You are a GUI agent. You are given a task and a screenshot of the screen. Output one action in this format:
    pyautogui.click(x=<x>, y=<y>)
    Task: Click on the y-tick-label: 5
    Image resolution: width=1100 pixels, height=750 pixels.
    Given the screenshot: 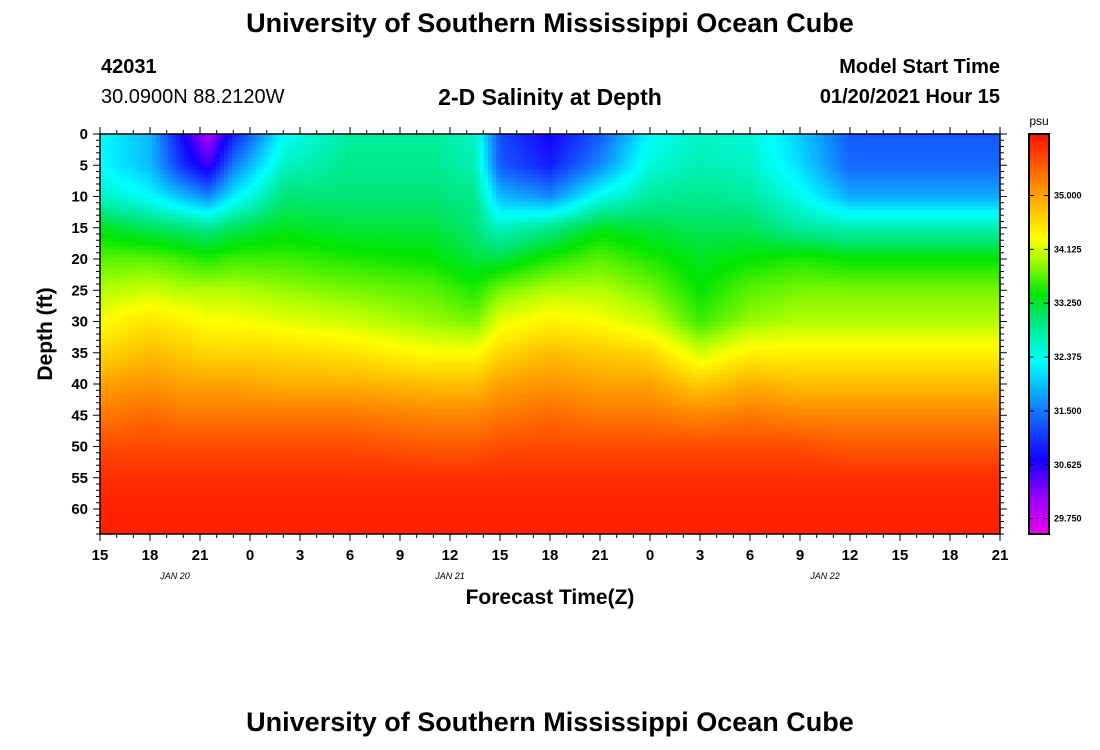 What is the action you would take?
    pyautogui.click(x=84, y=165)
    